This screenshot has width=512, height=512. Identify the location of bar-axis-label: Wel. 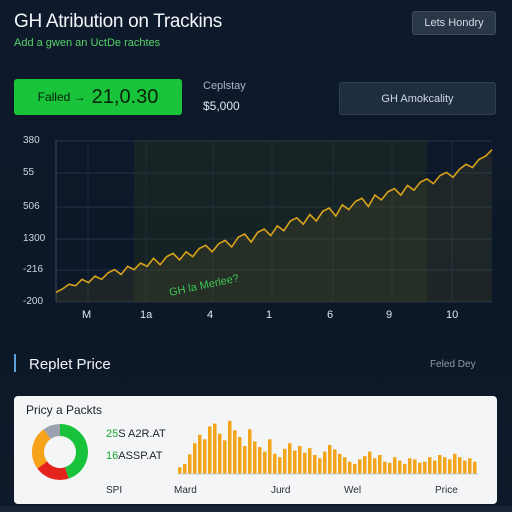
(353, 490).